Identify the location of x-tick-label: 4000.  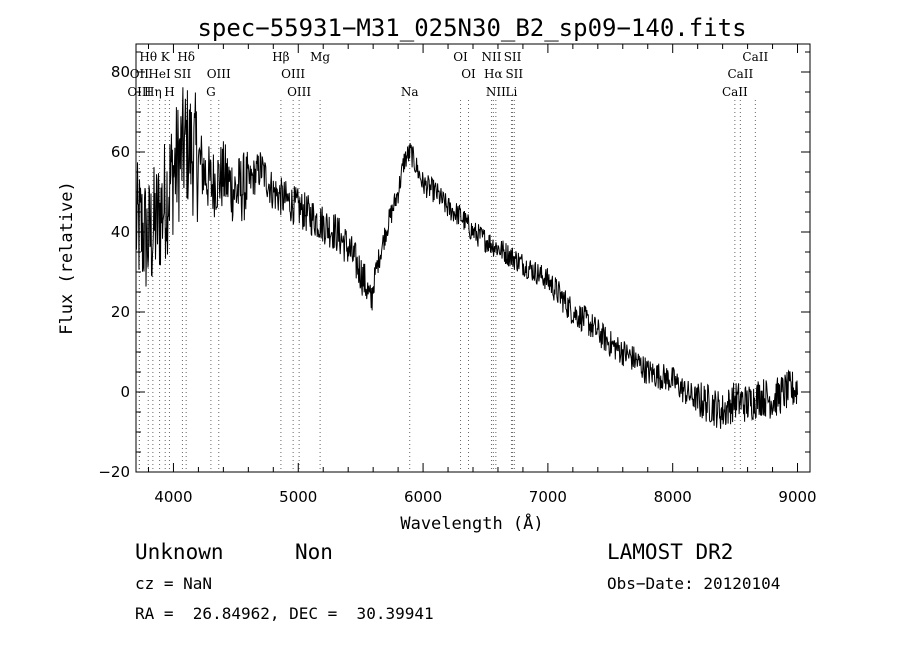
(173, 497).